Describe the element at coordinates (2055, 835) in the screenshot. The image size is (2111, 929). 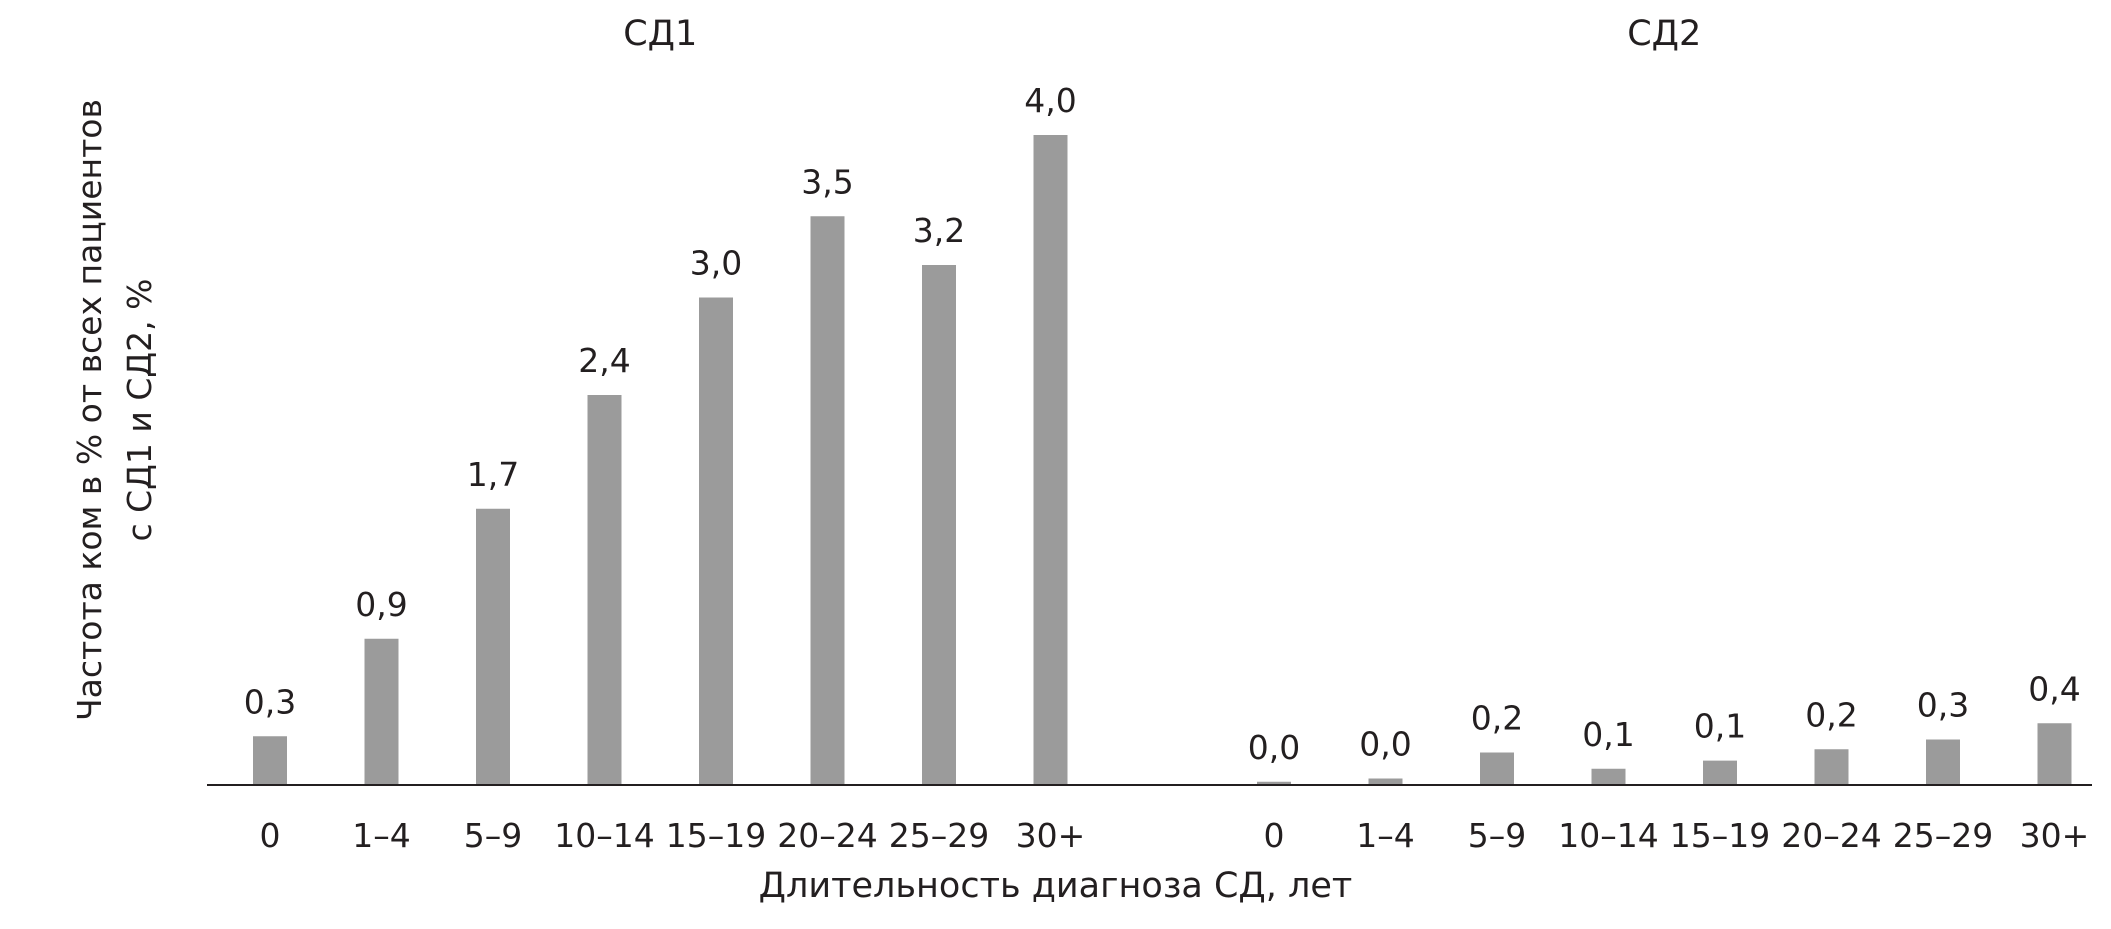
I see `x-tick-label-СД2-7: 30+` at that location.